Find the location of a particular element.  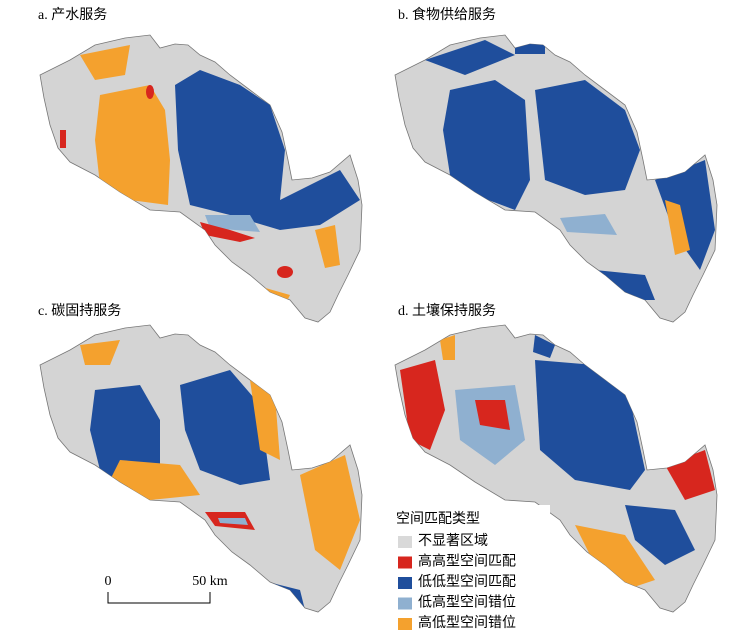

scale-bar: 0 50 km is located at coordinates (166, 589).